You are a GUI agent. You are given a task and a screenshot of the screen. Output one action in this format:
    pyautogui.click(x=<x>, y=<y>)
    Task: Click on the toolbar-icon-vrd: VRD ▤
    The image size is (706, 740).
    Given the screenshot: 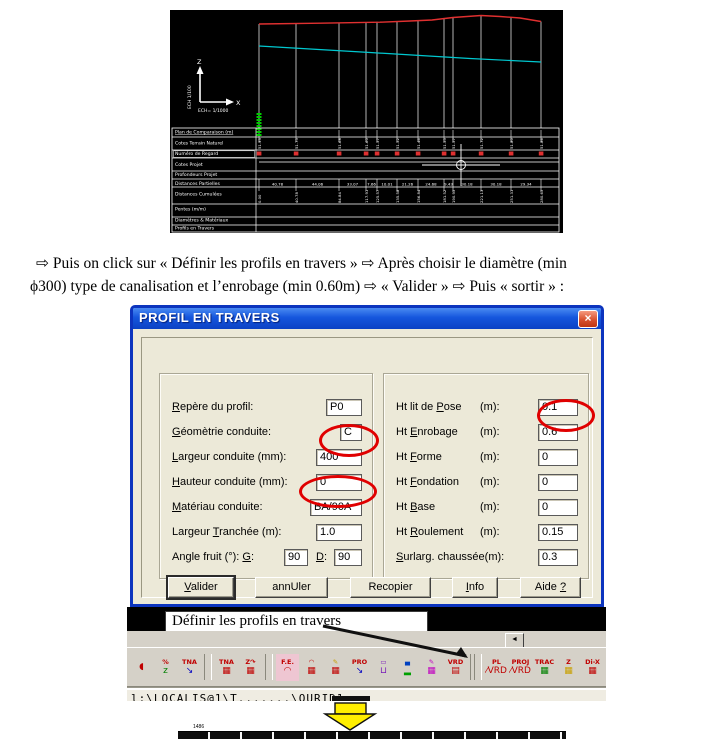 What is the action you would take?
    pyautogui.click(x=455, y=666)
    